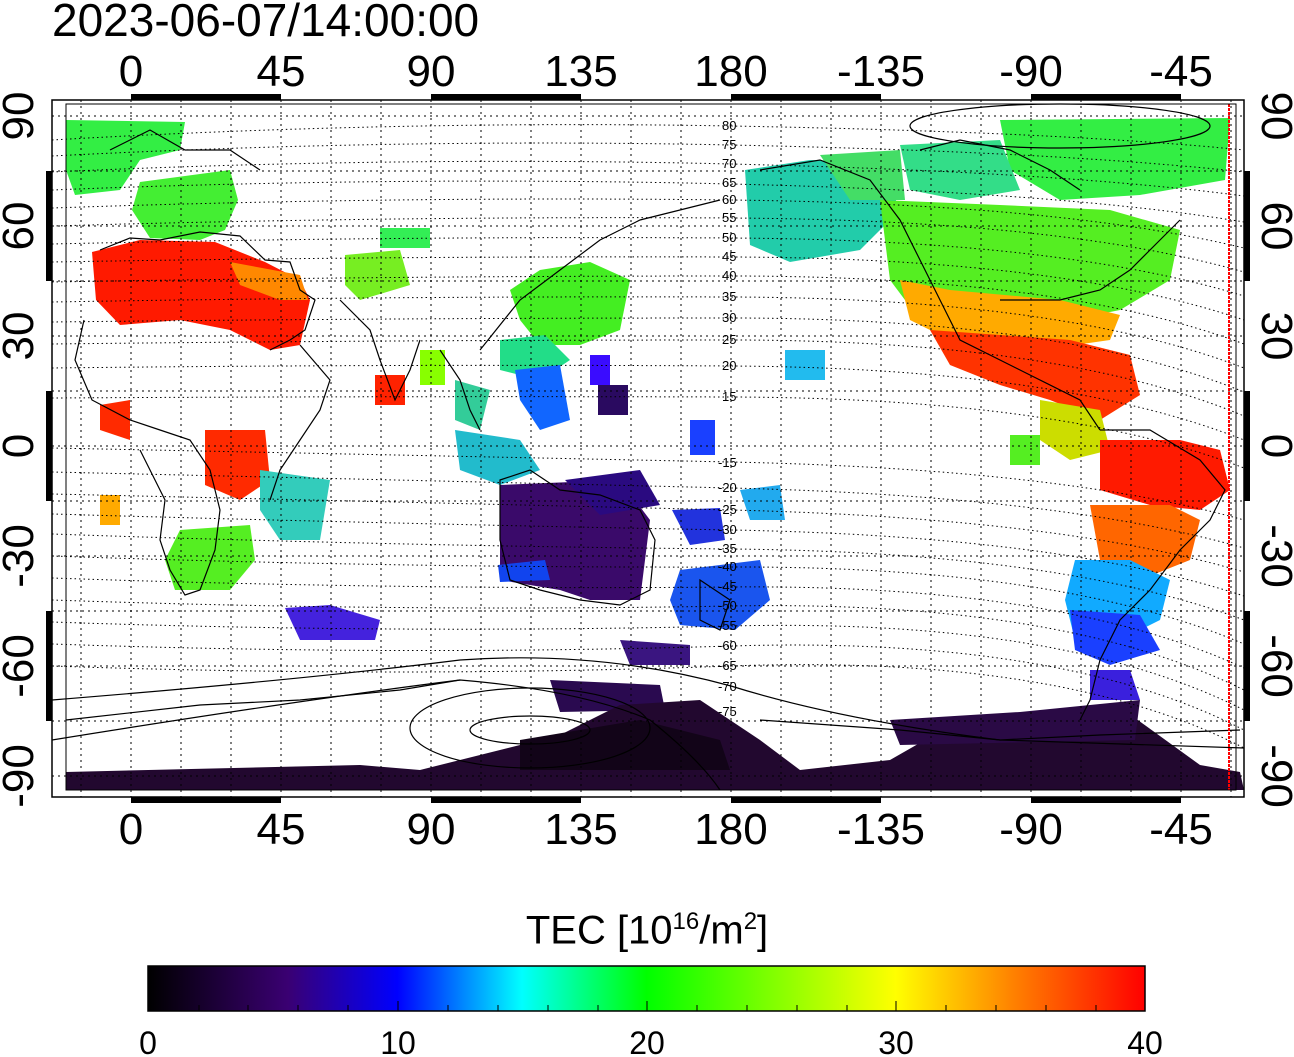 Image resolution: width=1294 pixels, height=1057 pixels. Describe the element at coordinates (727, 509) in the screenshot. I see `contour-label: -25` at that location.